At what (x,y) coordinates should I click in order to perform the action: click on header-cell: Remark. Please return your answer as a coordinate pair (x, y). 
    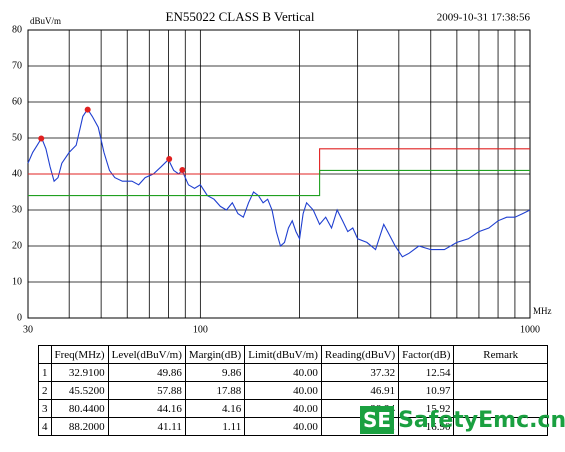
    Looking at the image, I should click on (500, 354).